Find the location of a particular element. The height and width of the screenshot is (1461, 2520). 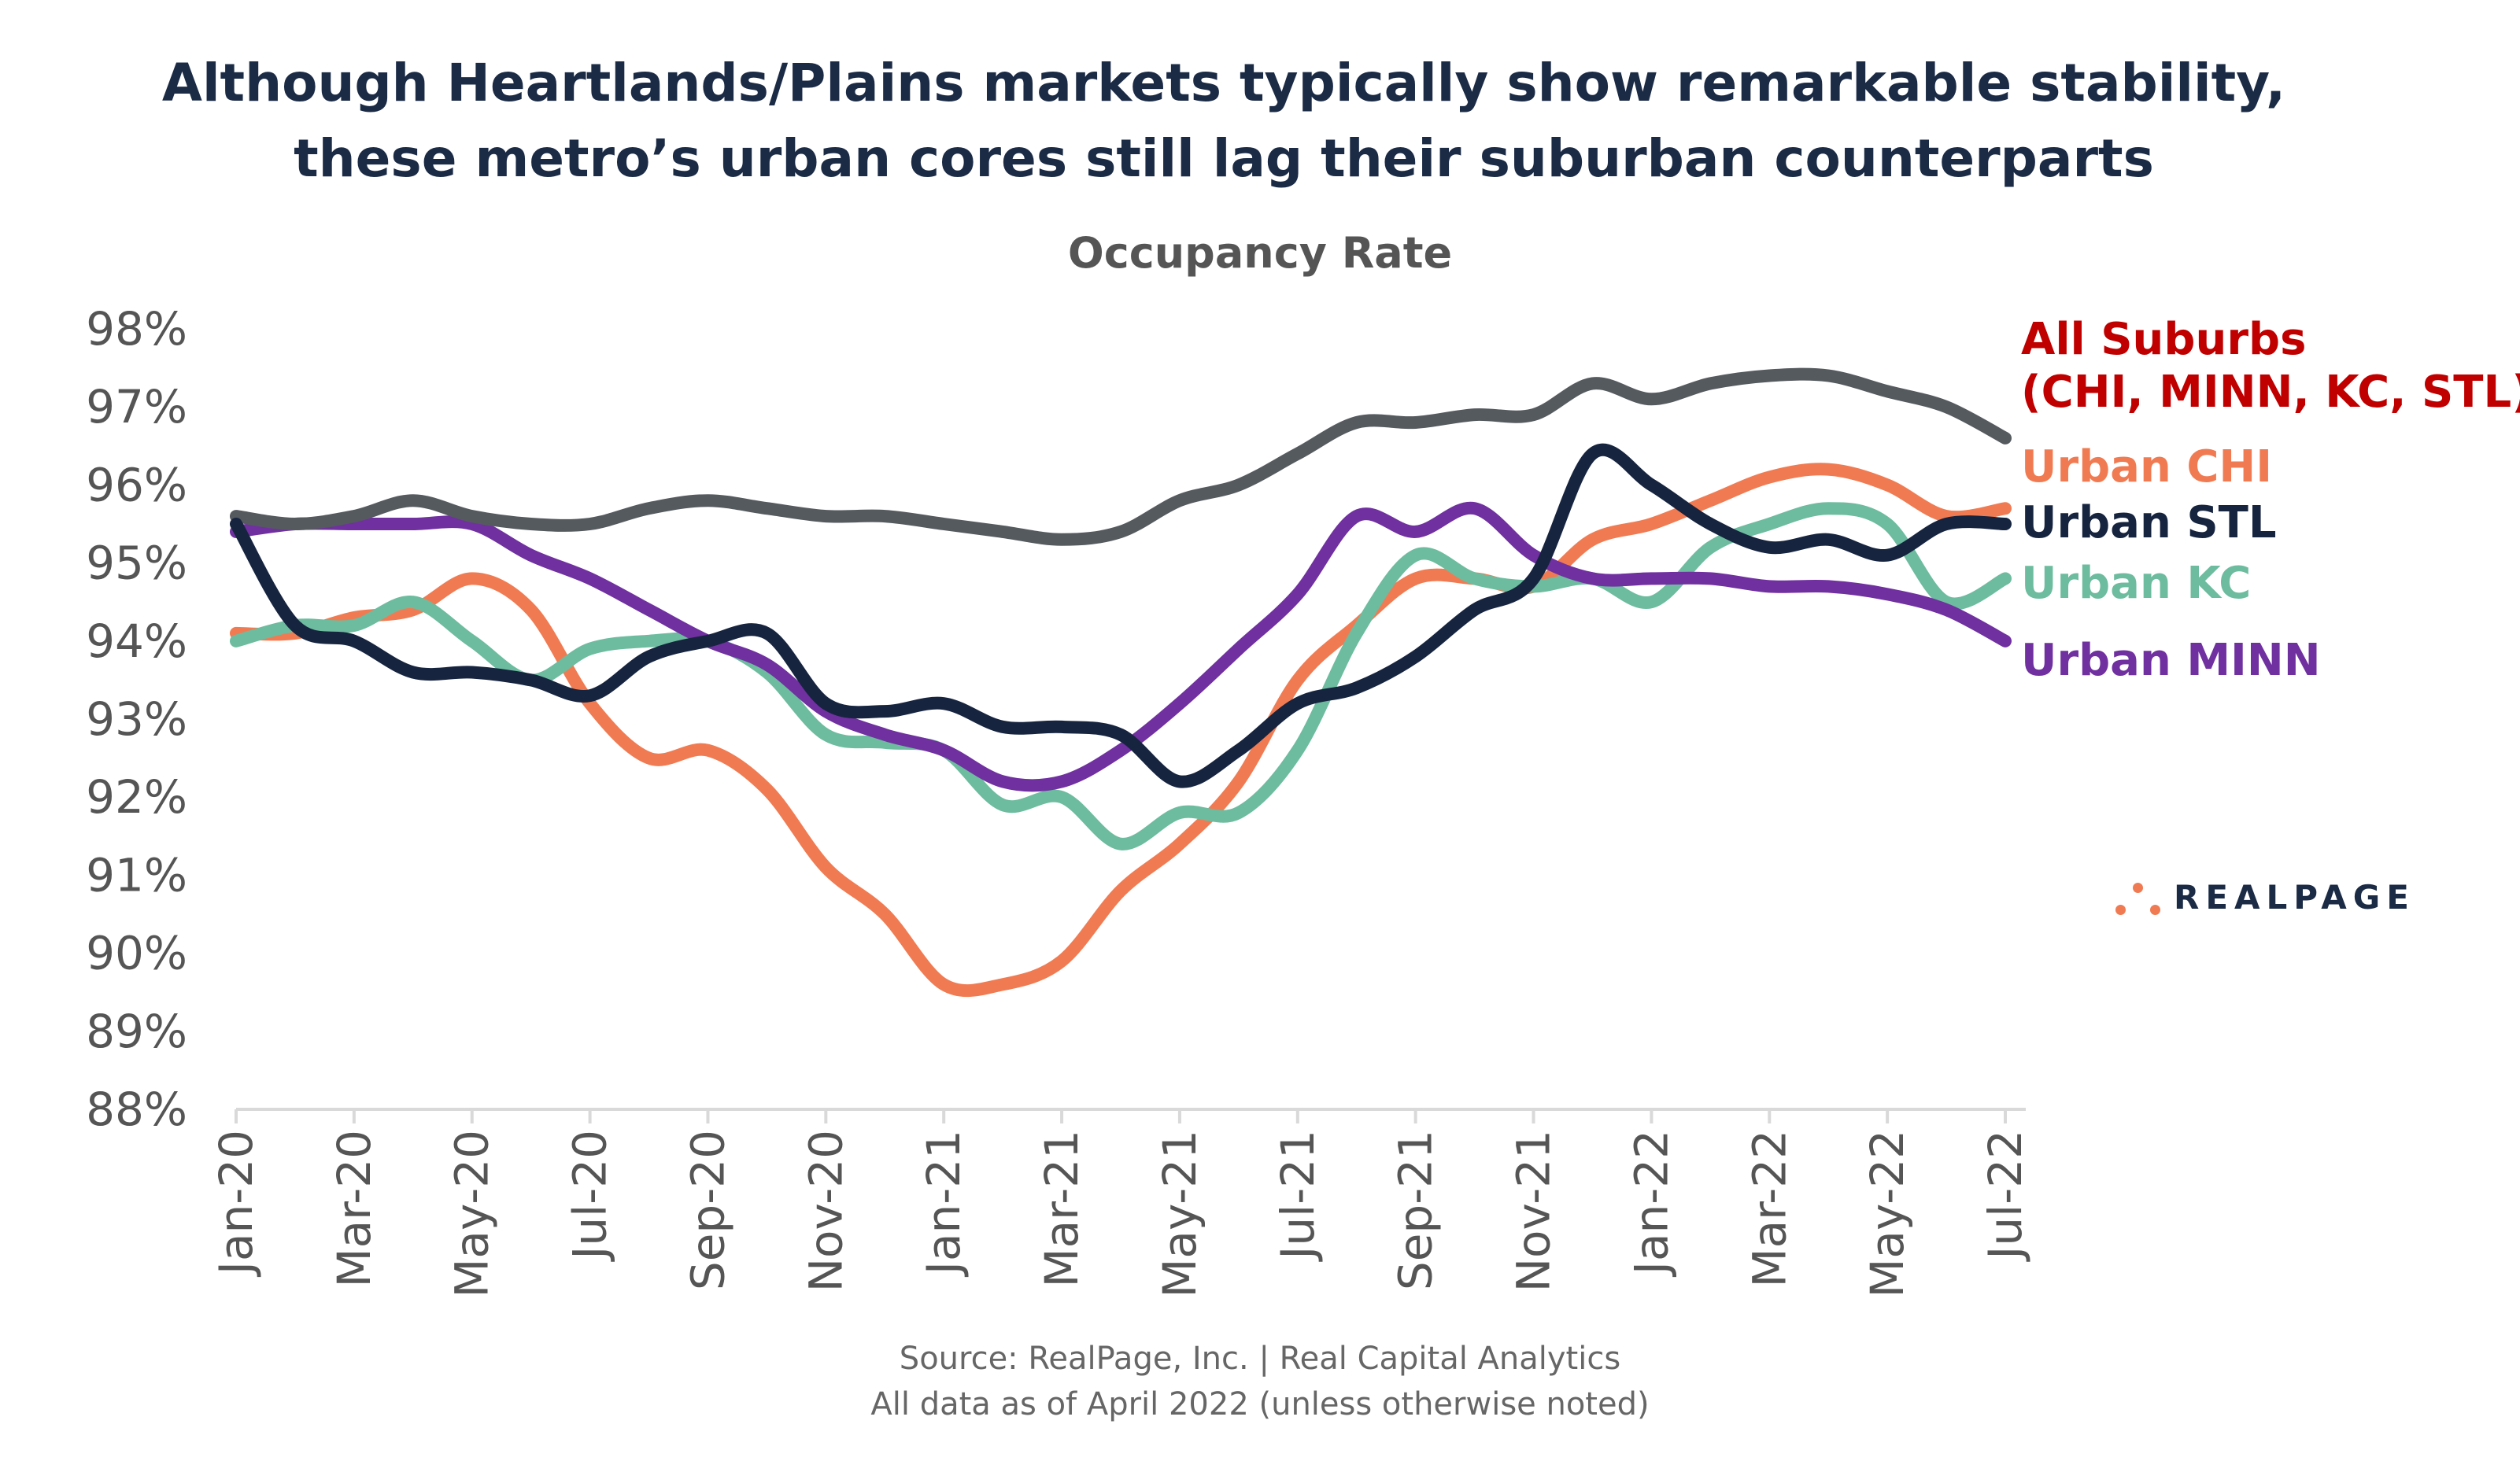

series-line-all-suburbs is located at coordinates (1121, 456).